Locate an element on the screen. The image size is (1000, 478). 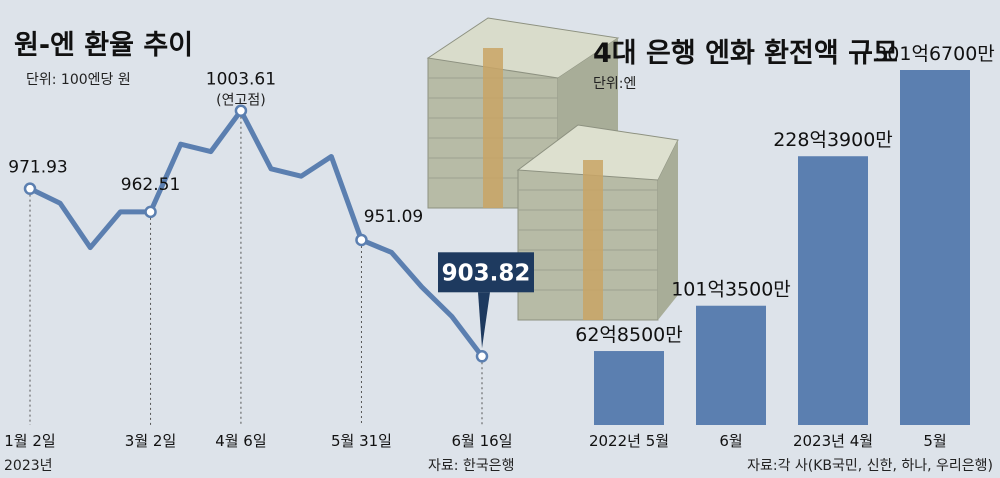
callout-pointer is located at coordinates (484, 320).